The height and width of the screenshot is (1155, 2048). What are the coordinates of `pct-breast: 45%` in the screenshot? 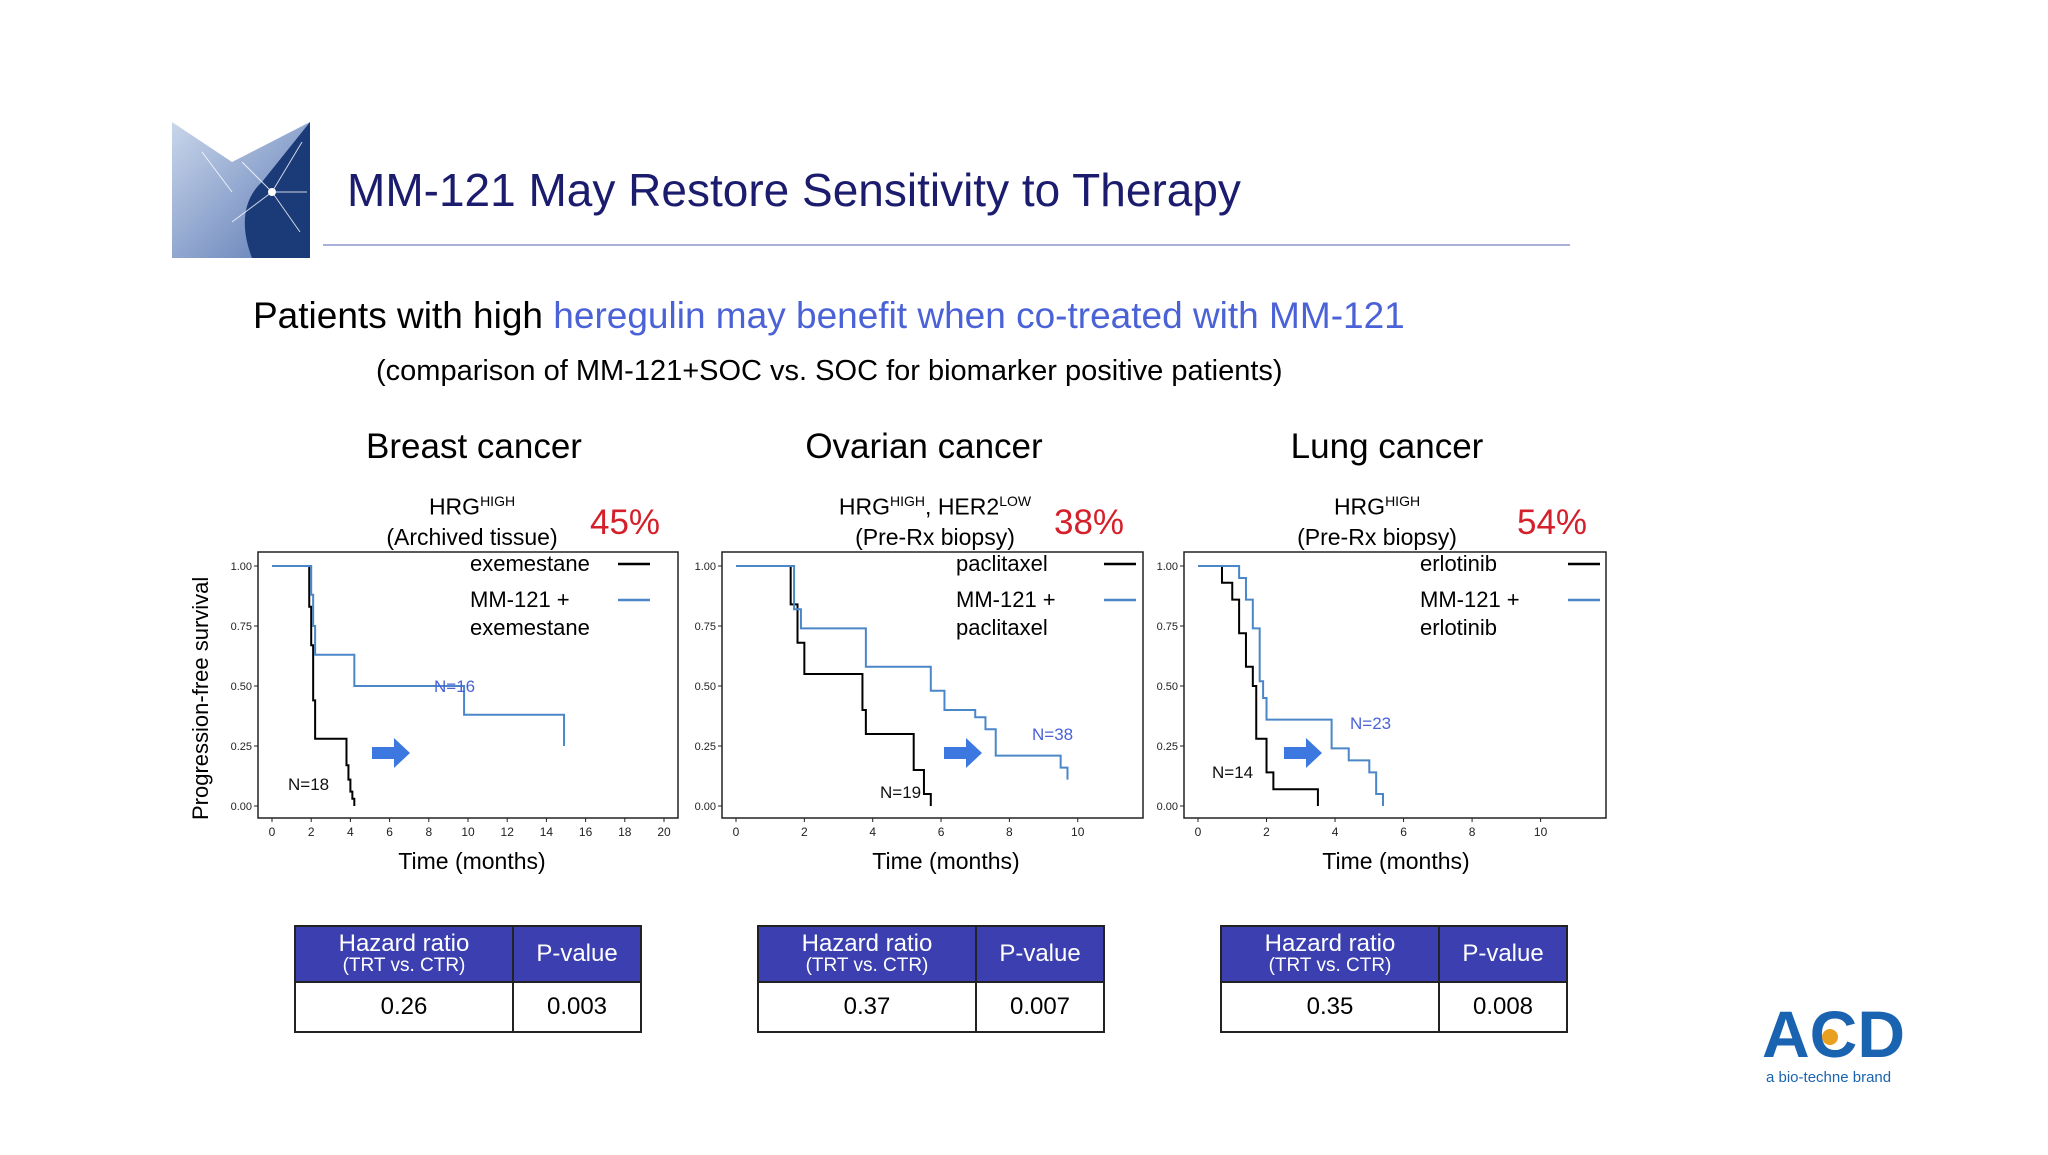 It's located at (625, 522).